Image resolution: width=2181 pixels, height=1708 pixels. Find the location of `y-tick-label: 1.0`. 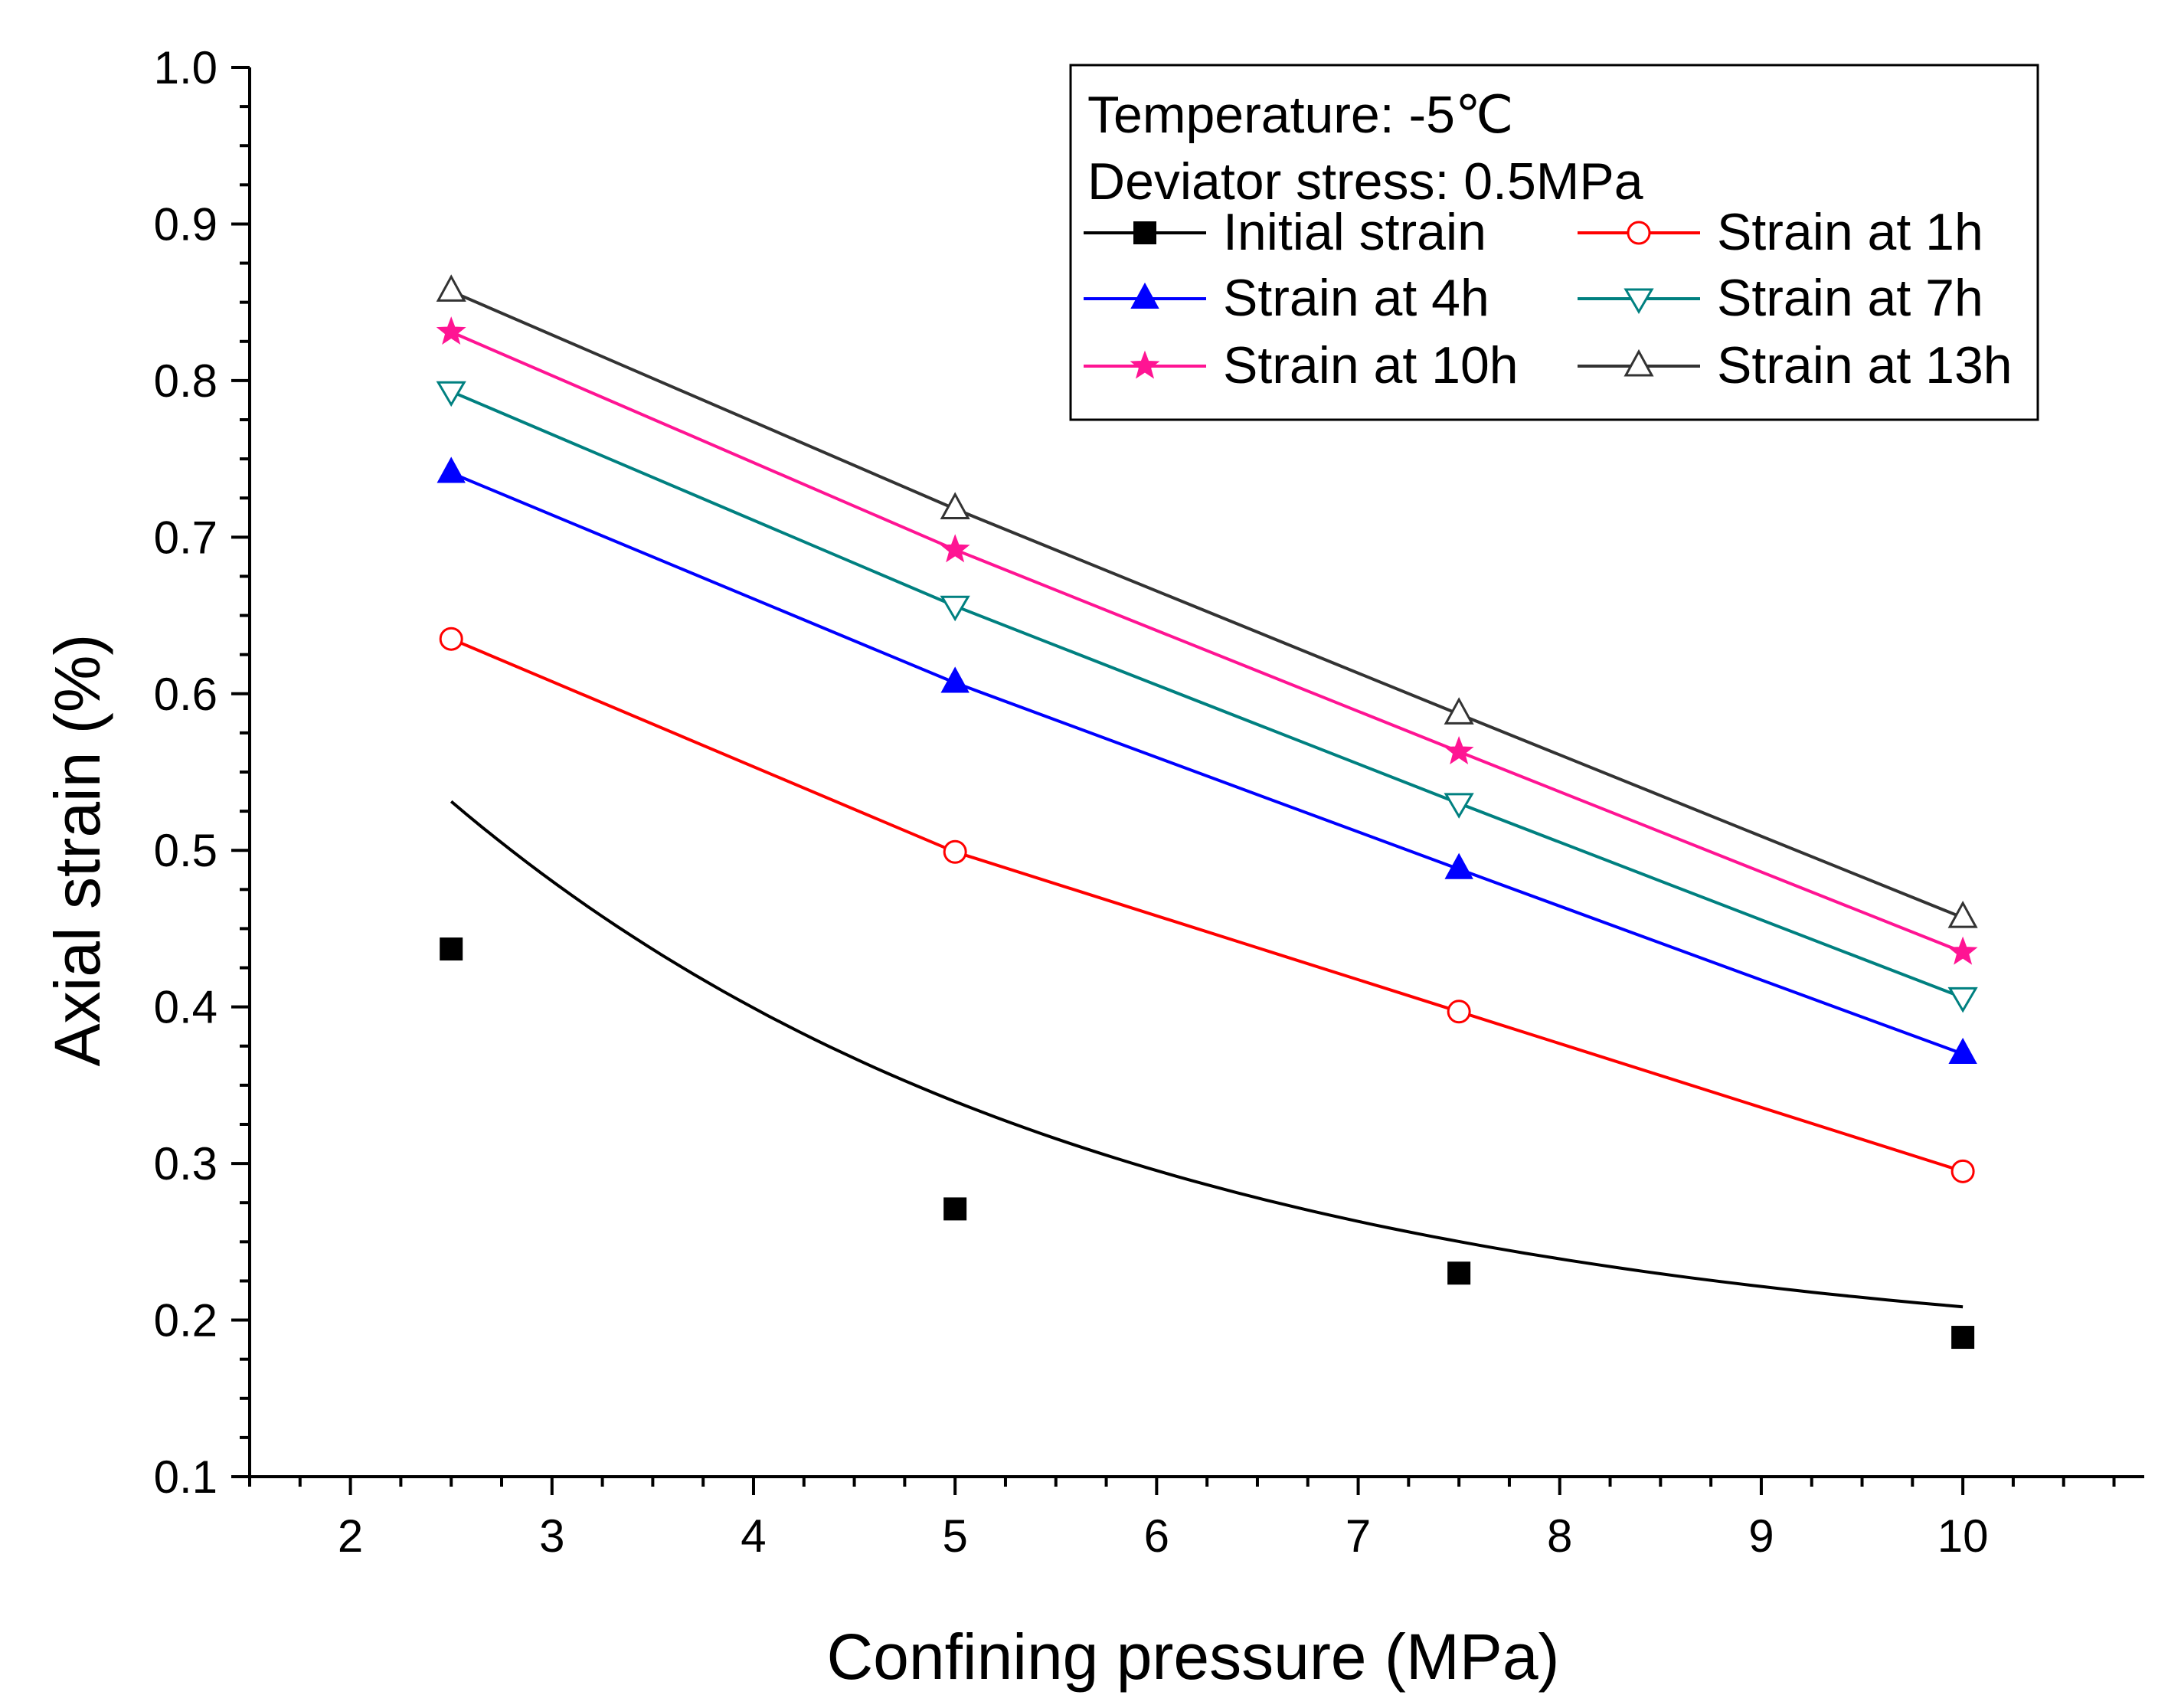

y-tick-label: 1.0 is located at coordinates (185, 67).